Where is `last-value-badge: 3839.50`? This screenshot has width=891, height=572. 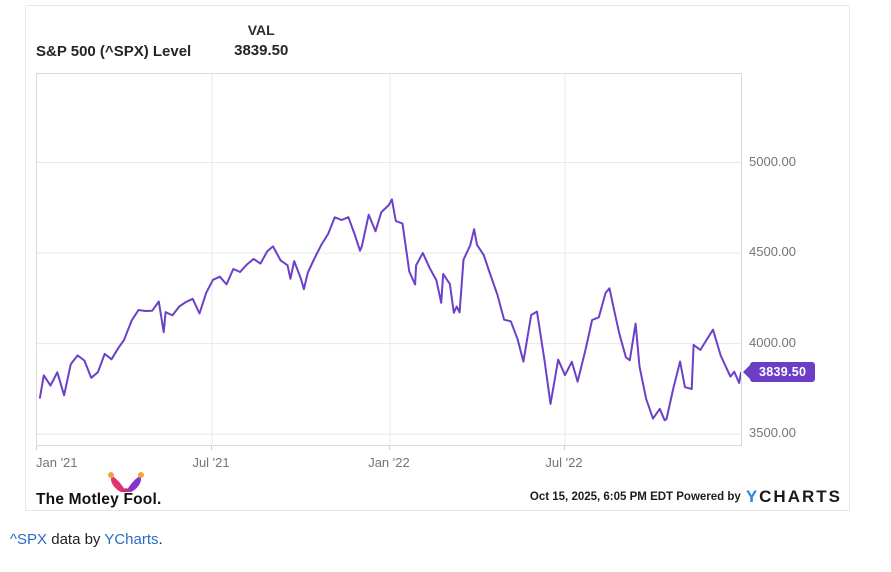
last-value-badge: 3839.50 is located at coordinates (779, 371).